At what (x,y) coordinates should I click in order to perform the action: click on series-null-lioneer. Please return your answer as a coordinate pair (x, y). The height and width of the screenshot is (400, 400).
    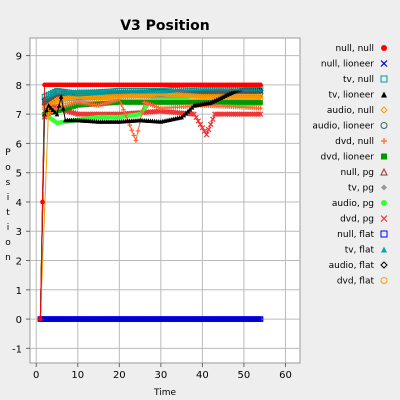
    Looking at the image, I should click on (150, 319).